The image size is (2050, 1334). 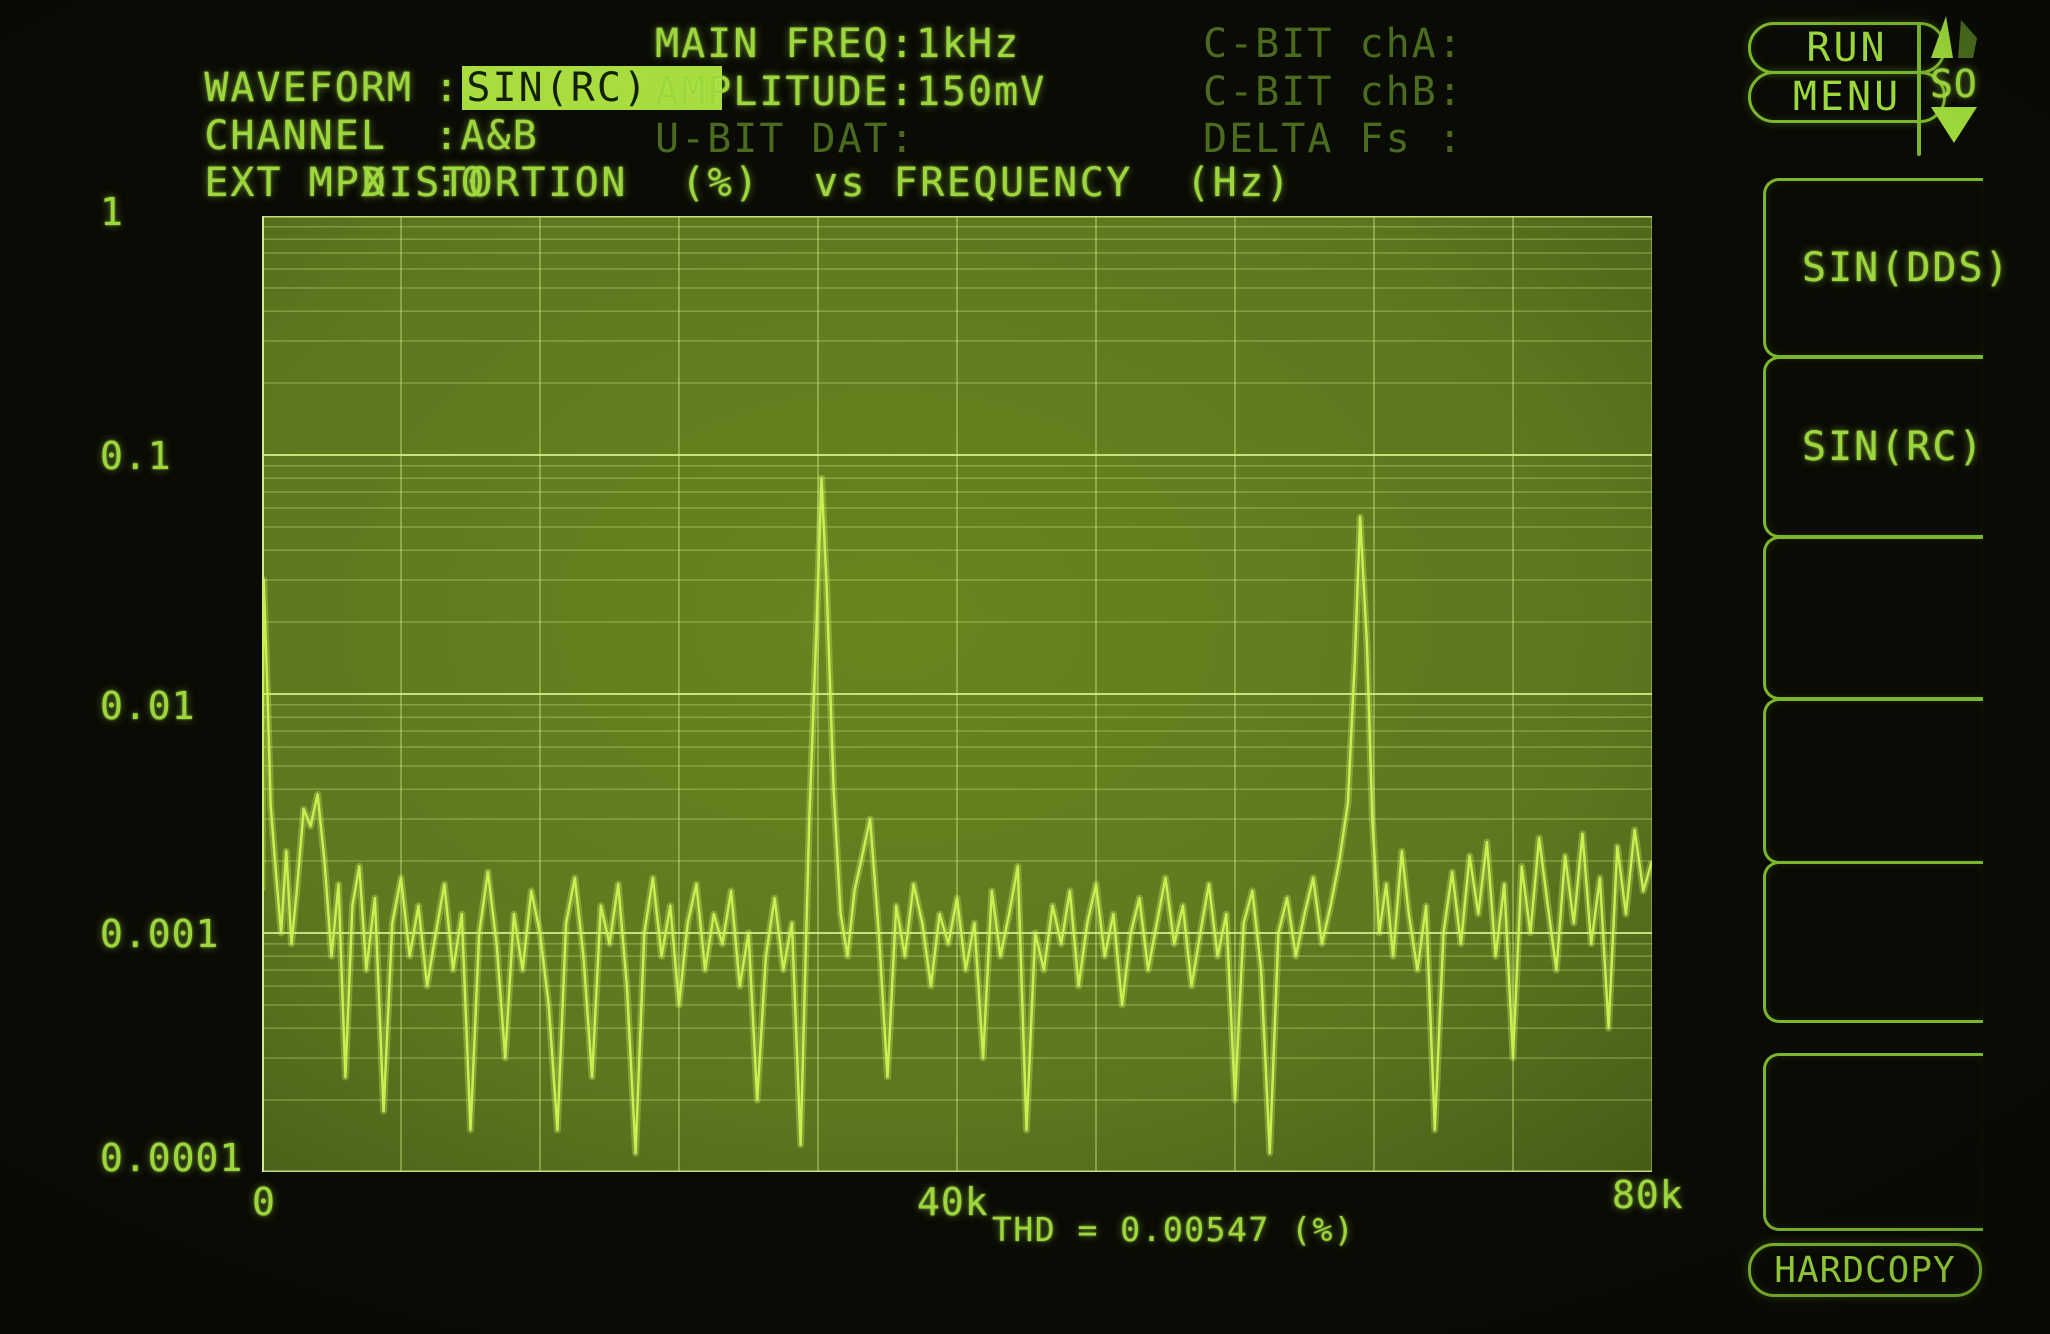 I want to click on run-button-label: RUN, so click(x=1847, y=48).